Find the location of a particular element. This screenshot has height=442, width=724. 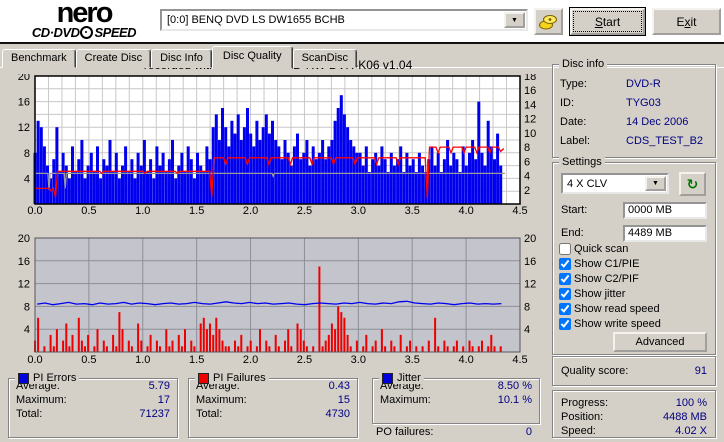

disc-label-row: Label: CDS_TEST_B2 is located at coordinates (632, 140).